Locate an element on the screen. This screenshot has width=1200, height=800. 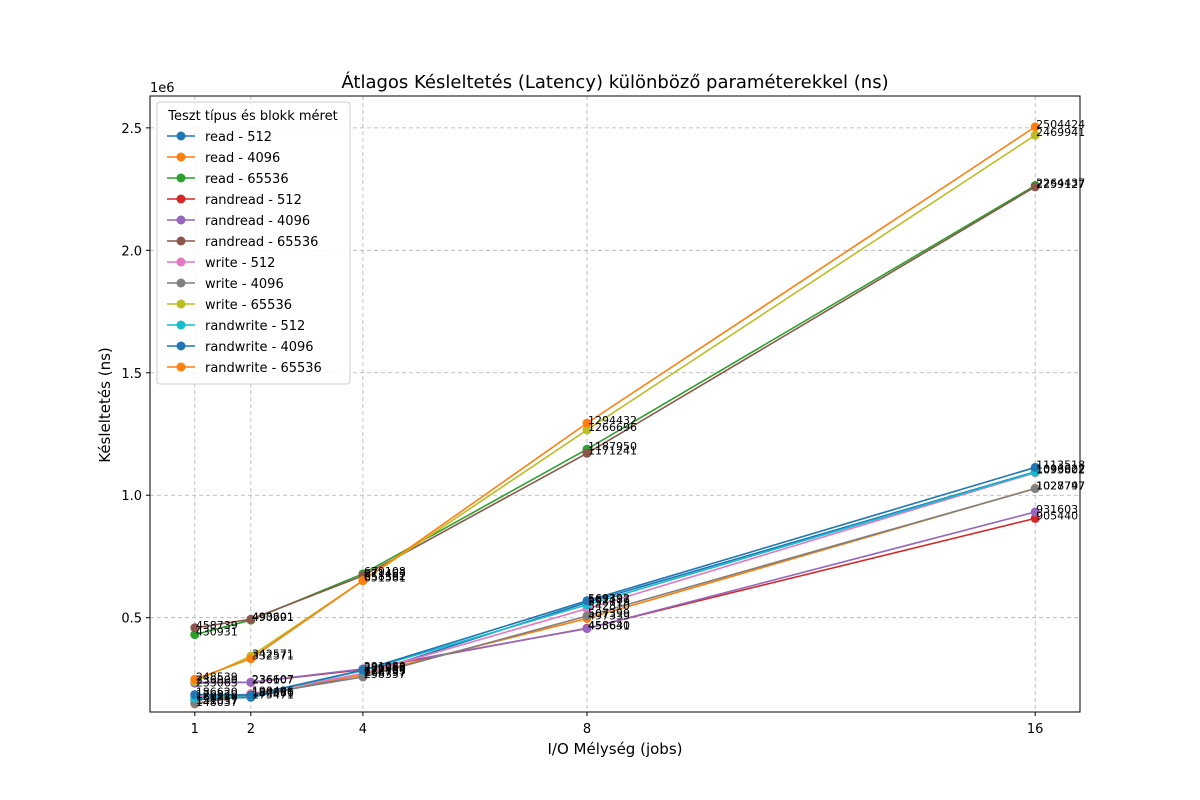
data-label: 184396 is located at coordinates (273, 692).